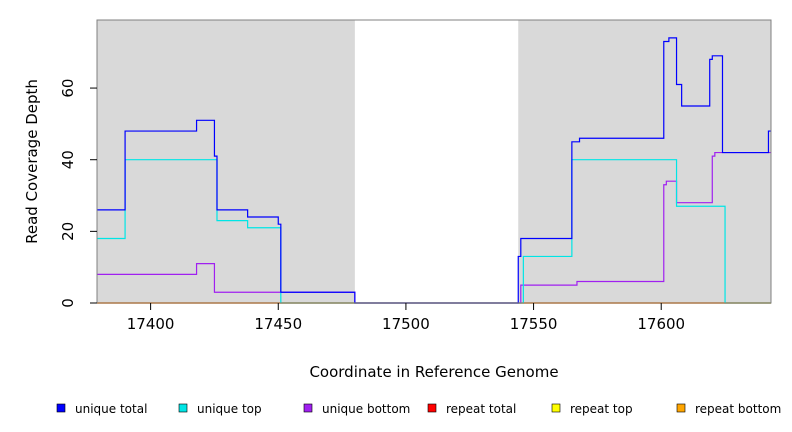 The image size is (792, 432). Describe the element at coordinates (68, 159) in the screenshot. I see `y-tick-label: 40` at that location.